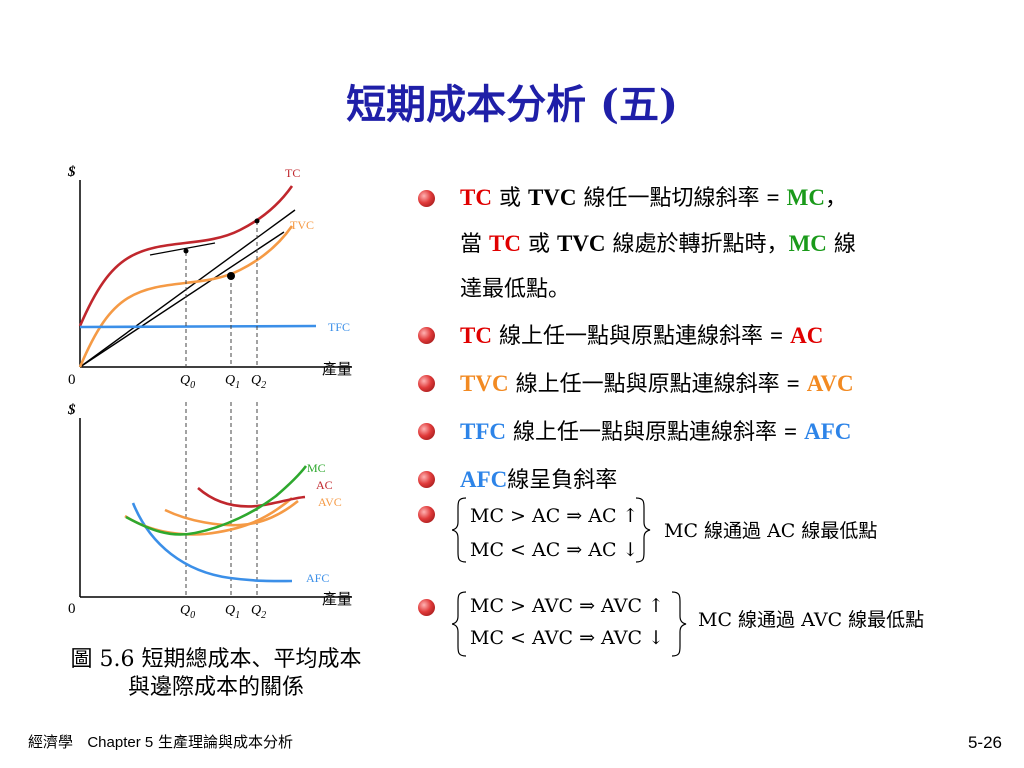  Describe the element at coordinates (339, 327) in the screenshot. I see `tfc-label: TFC` at that location.